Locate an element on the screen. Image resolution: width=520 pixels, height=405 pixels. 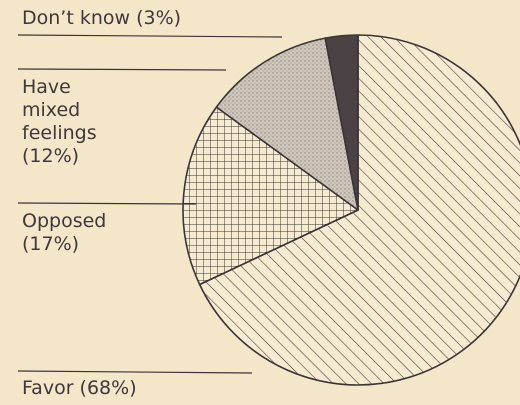
label-opposed: Opposed (17%) is located at coordinates (64, 232).